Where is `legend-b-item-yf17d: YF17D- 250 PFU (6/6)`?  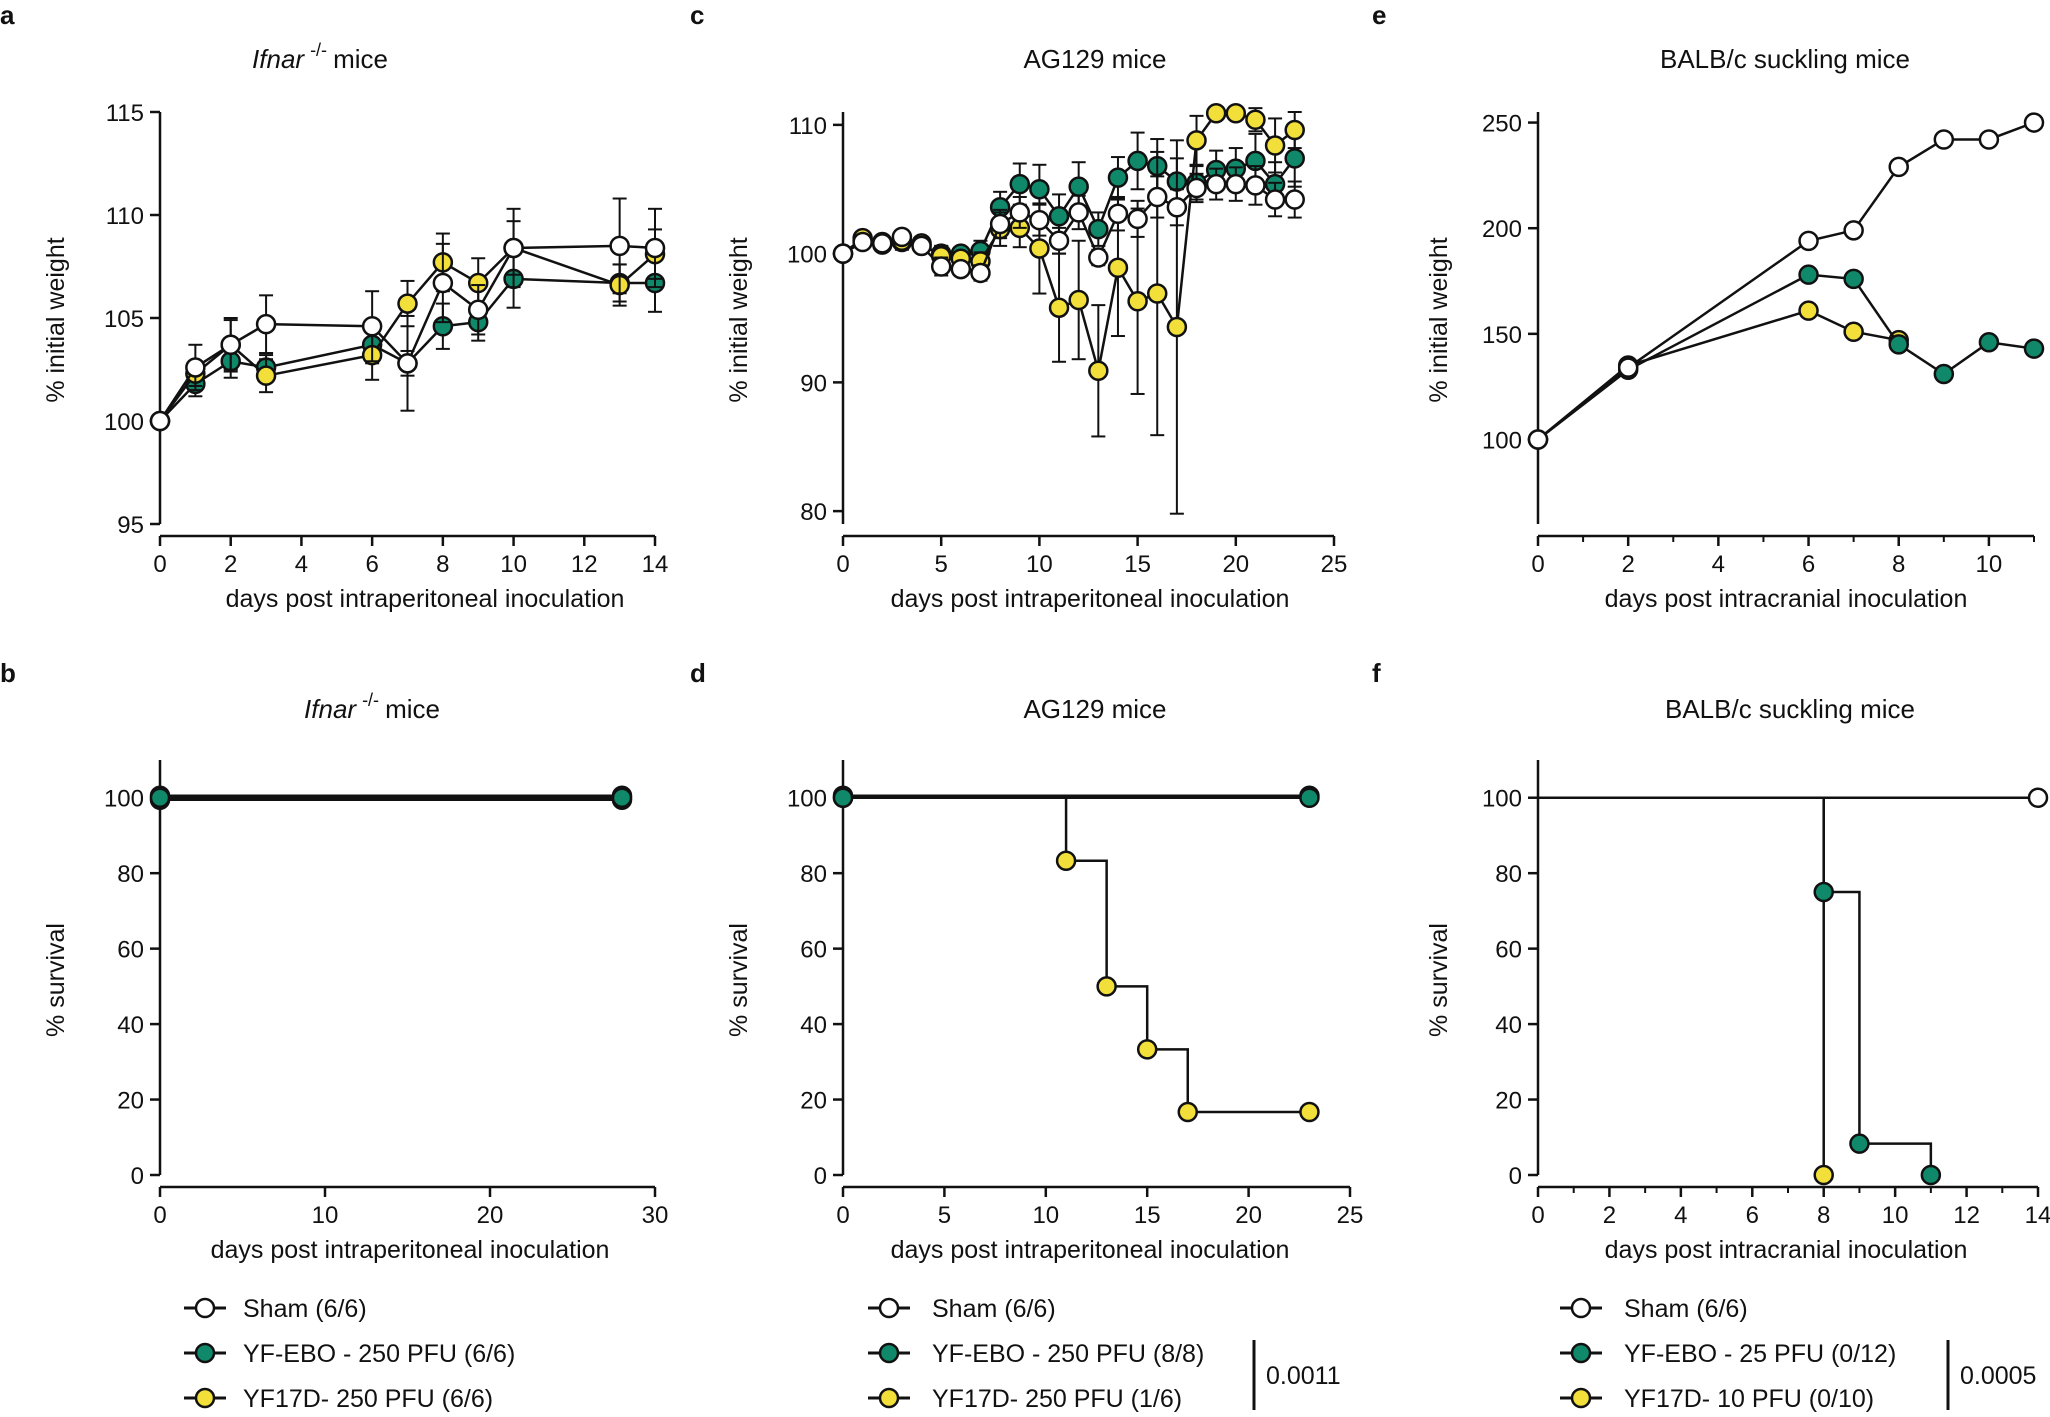 legend-b-item-yf17d: YF17D- 250 PFU (6/6) is located at coordinates (368, 1399).